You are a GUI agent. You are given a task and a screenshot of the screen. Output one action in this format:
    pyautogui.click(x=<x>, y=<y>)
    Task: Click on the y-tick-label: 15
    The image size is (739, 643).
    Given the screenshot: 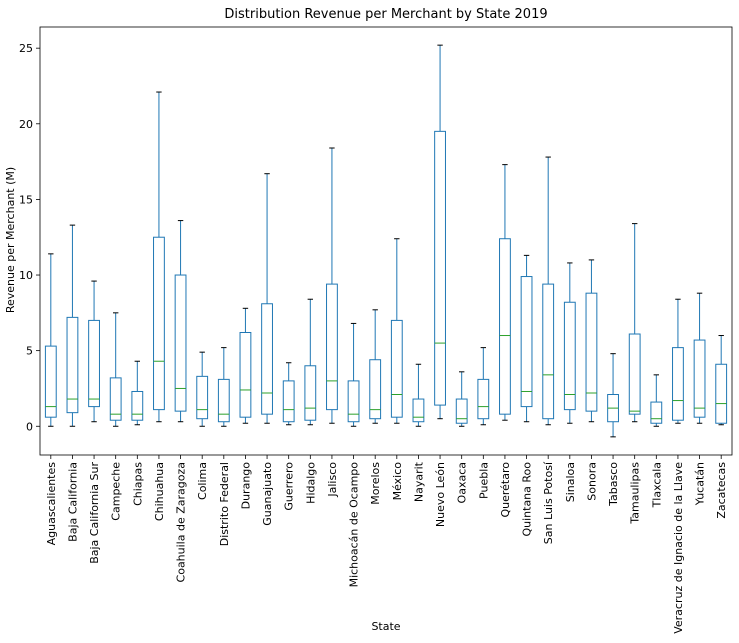 What is the action you would take?
    pyautogui.click(x=26, y=199)
    